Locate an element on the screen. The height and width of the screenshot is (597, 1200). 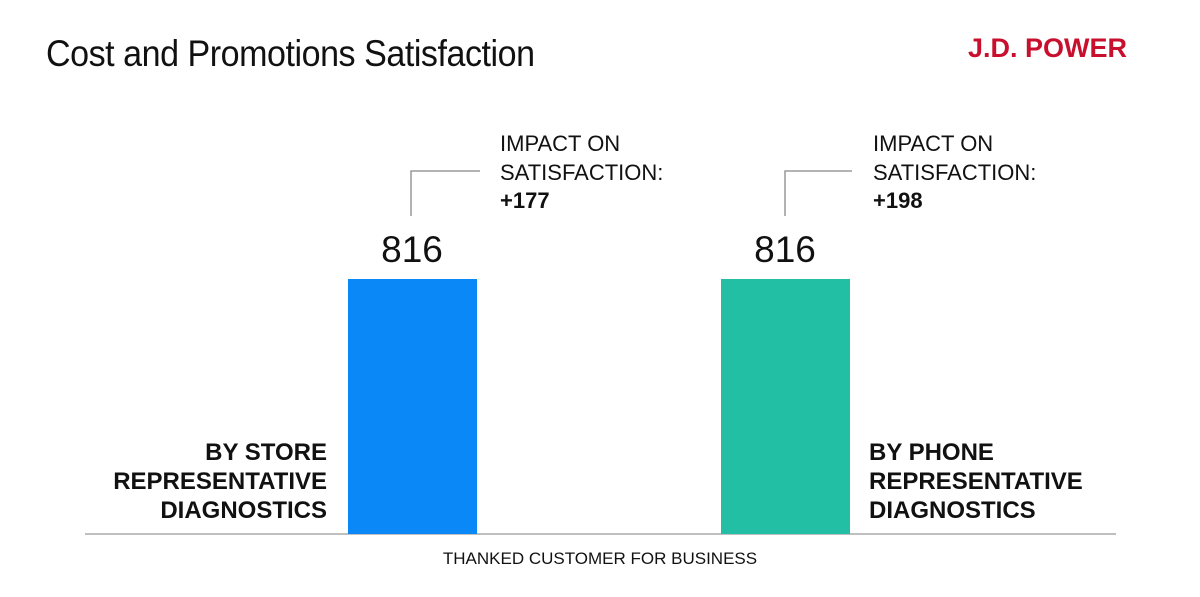
category-label-store-line2: REPRESENTATIVE is located at coordinates (220, 481).